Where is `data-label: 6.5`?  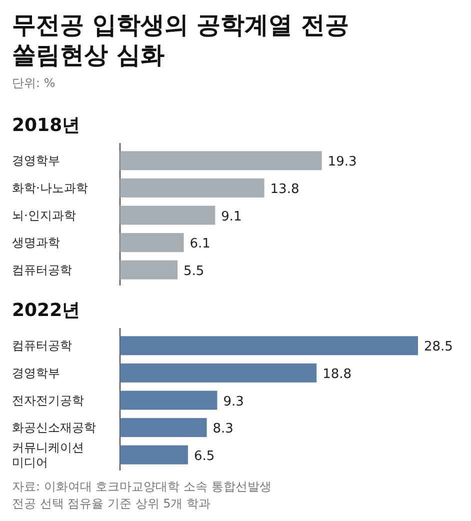
data-label: 6.5 is located at coordinates (204, 456).